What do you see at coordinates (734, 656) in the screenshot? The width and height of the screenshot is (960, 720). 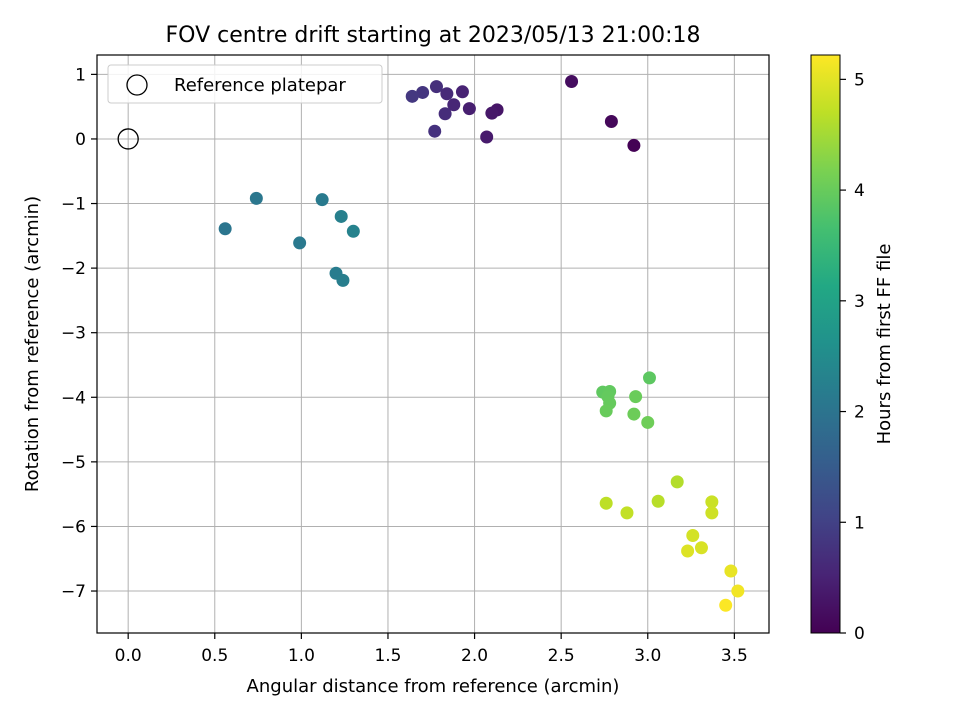 I see `x-tick-label: 3.5` at bounding box center [734, 656].